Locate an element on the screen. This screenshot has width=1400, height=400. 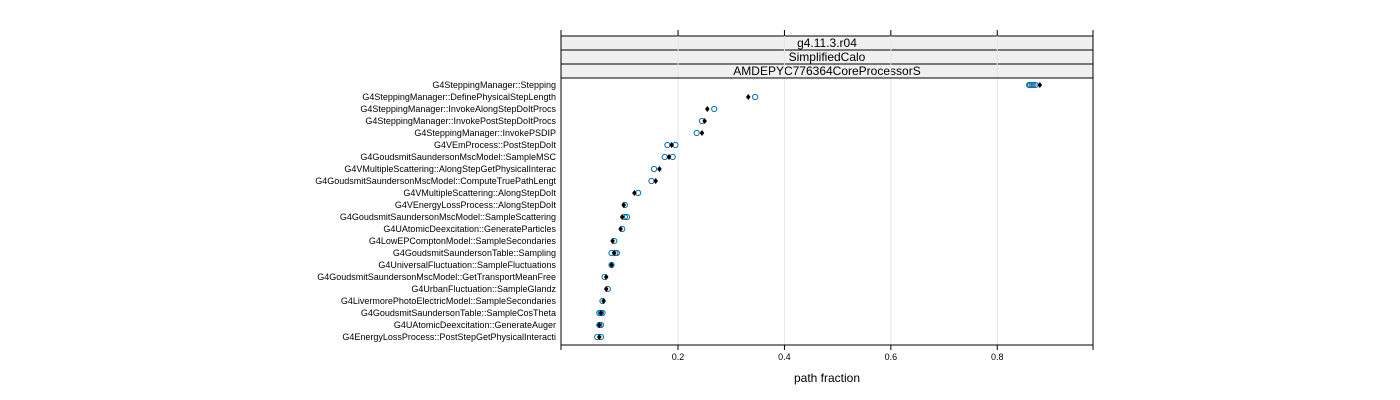
x-tick-label: 0.4 is located at coordinates (784, 357).